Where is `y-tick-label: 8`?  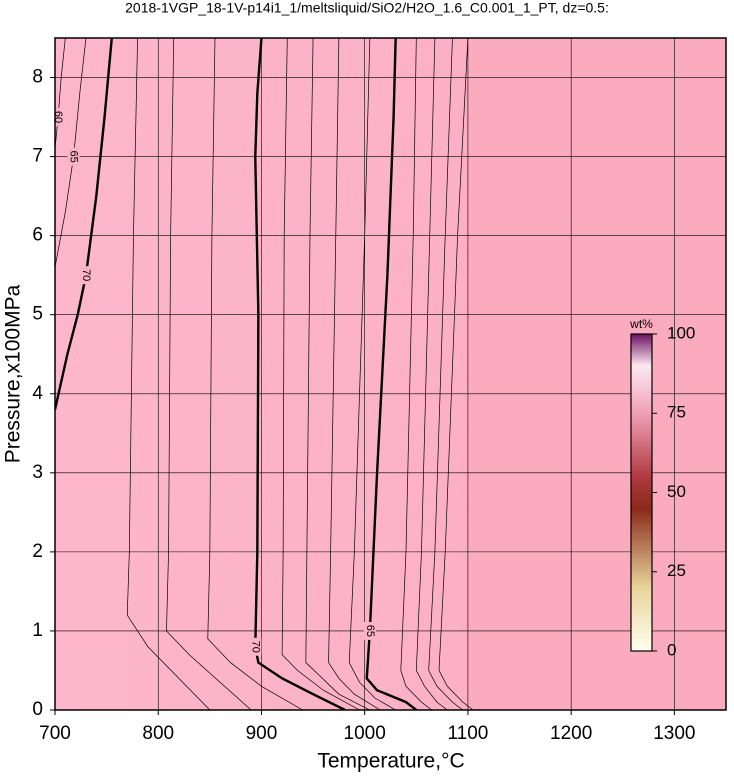 y-tick-label: 8 is located at coordinates (37, 77).